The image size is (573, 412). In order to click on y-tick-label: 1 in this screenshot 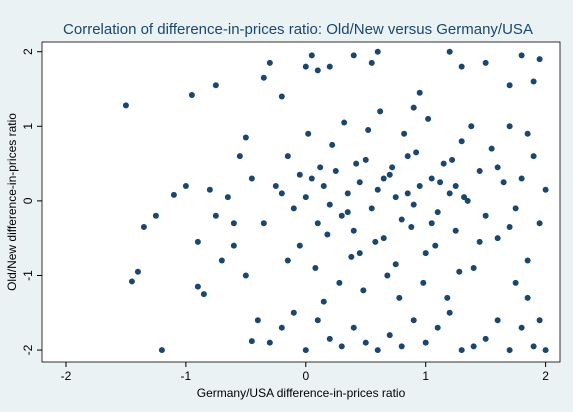, I will do `click(28, 126)`.